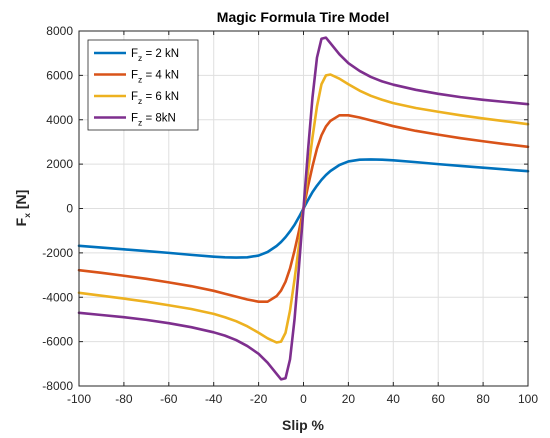 This screenshot has height=438, width=550. I want to click on y-tick-label: 8000, so click(59, 31).